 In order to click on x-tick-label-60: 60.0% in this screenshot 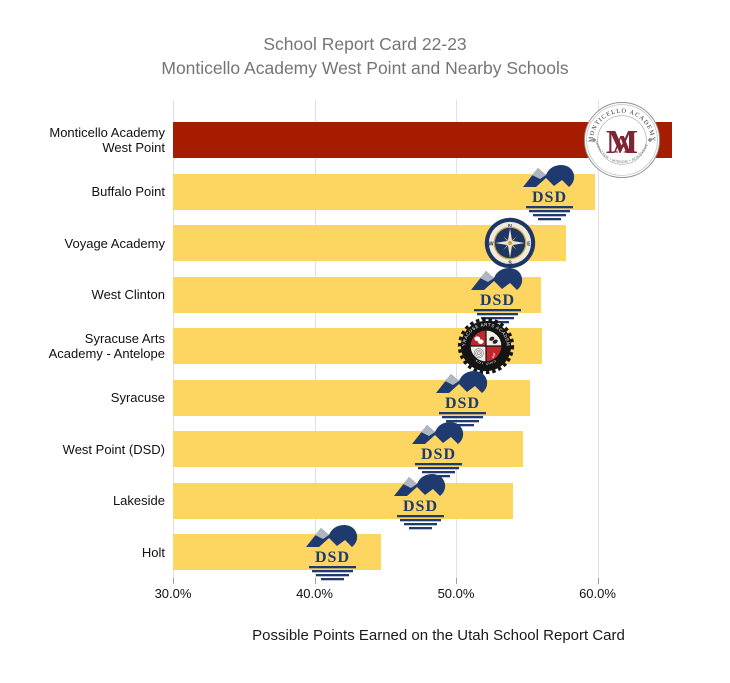, I will do `click(597, 593)`.